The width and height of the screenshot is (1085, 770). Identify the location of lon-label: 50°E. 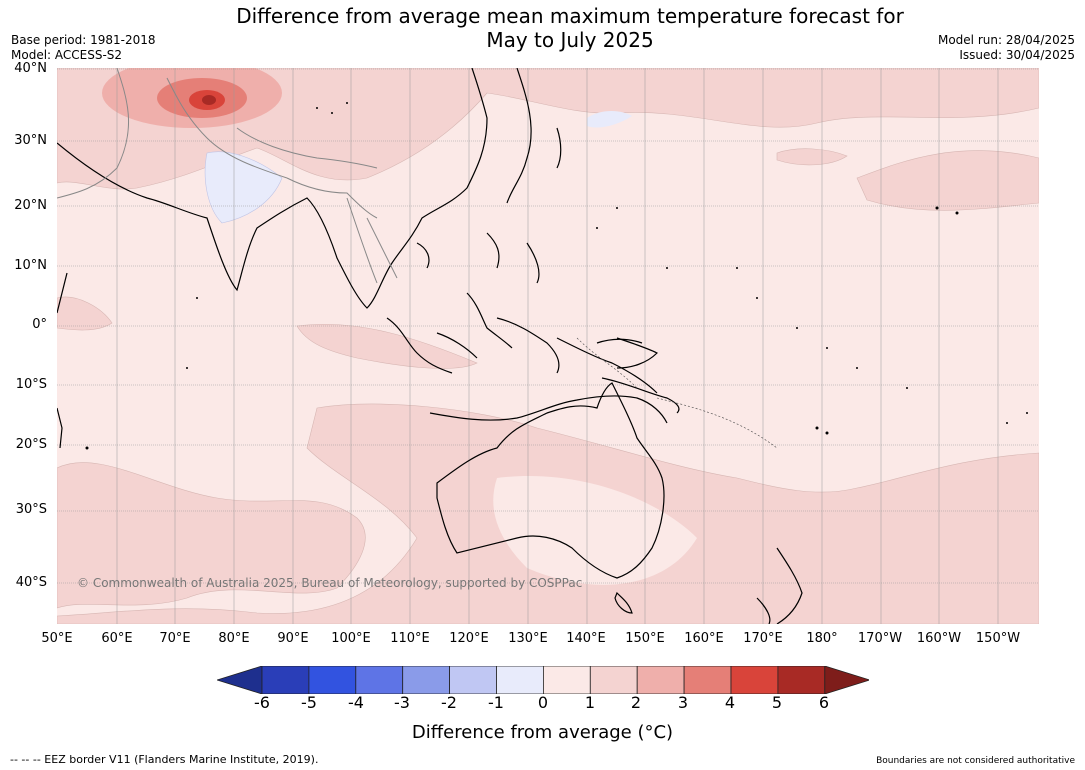
(57, 638).